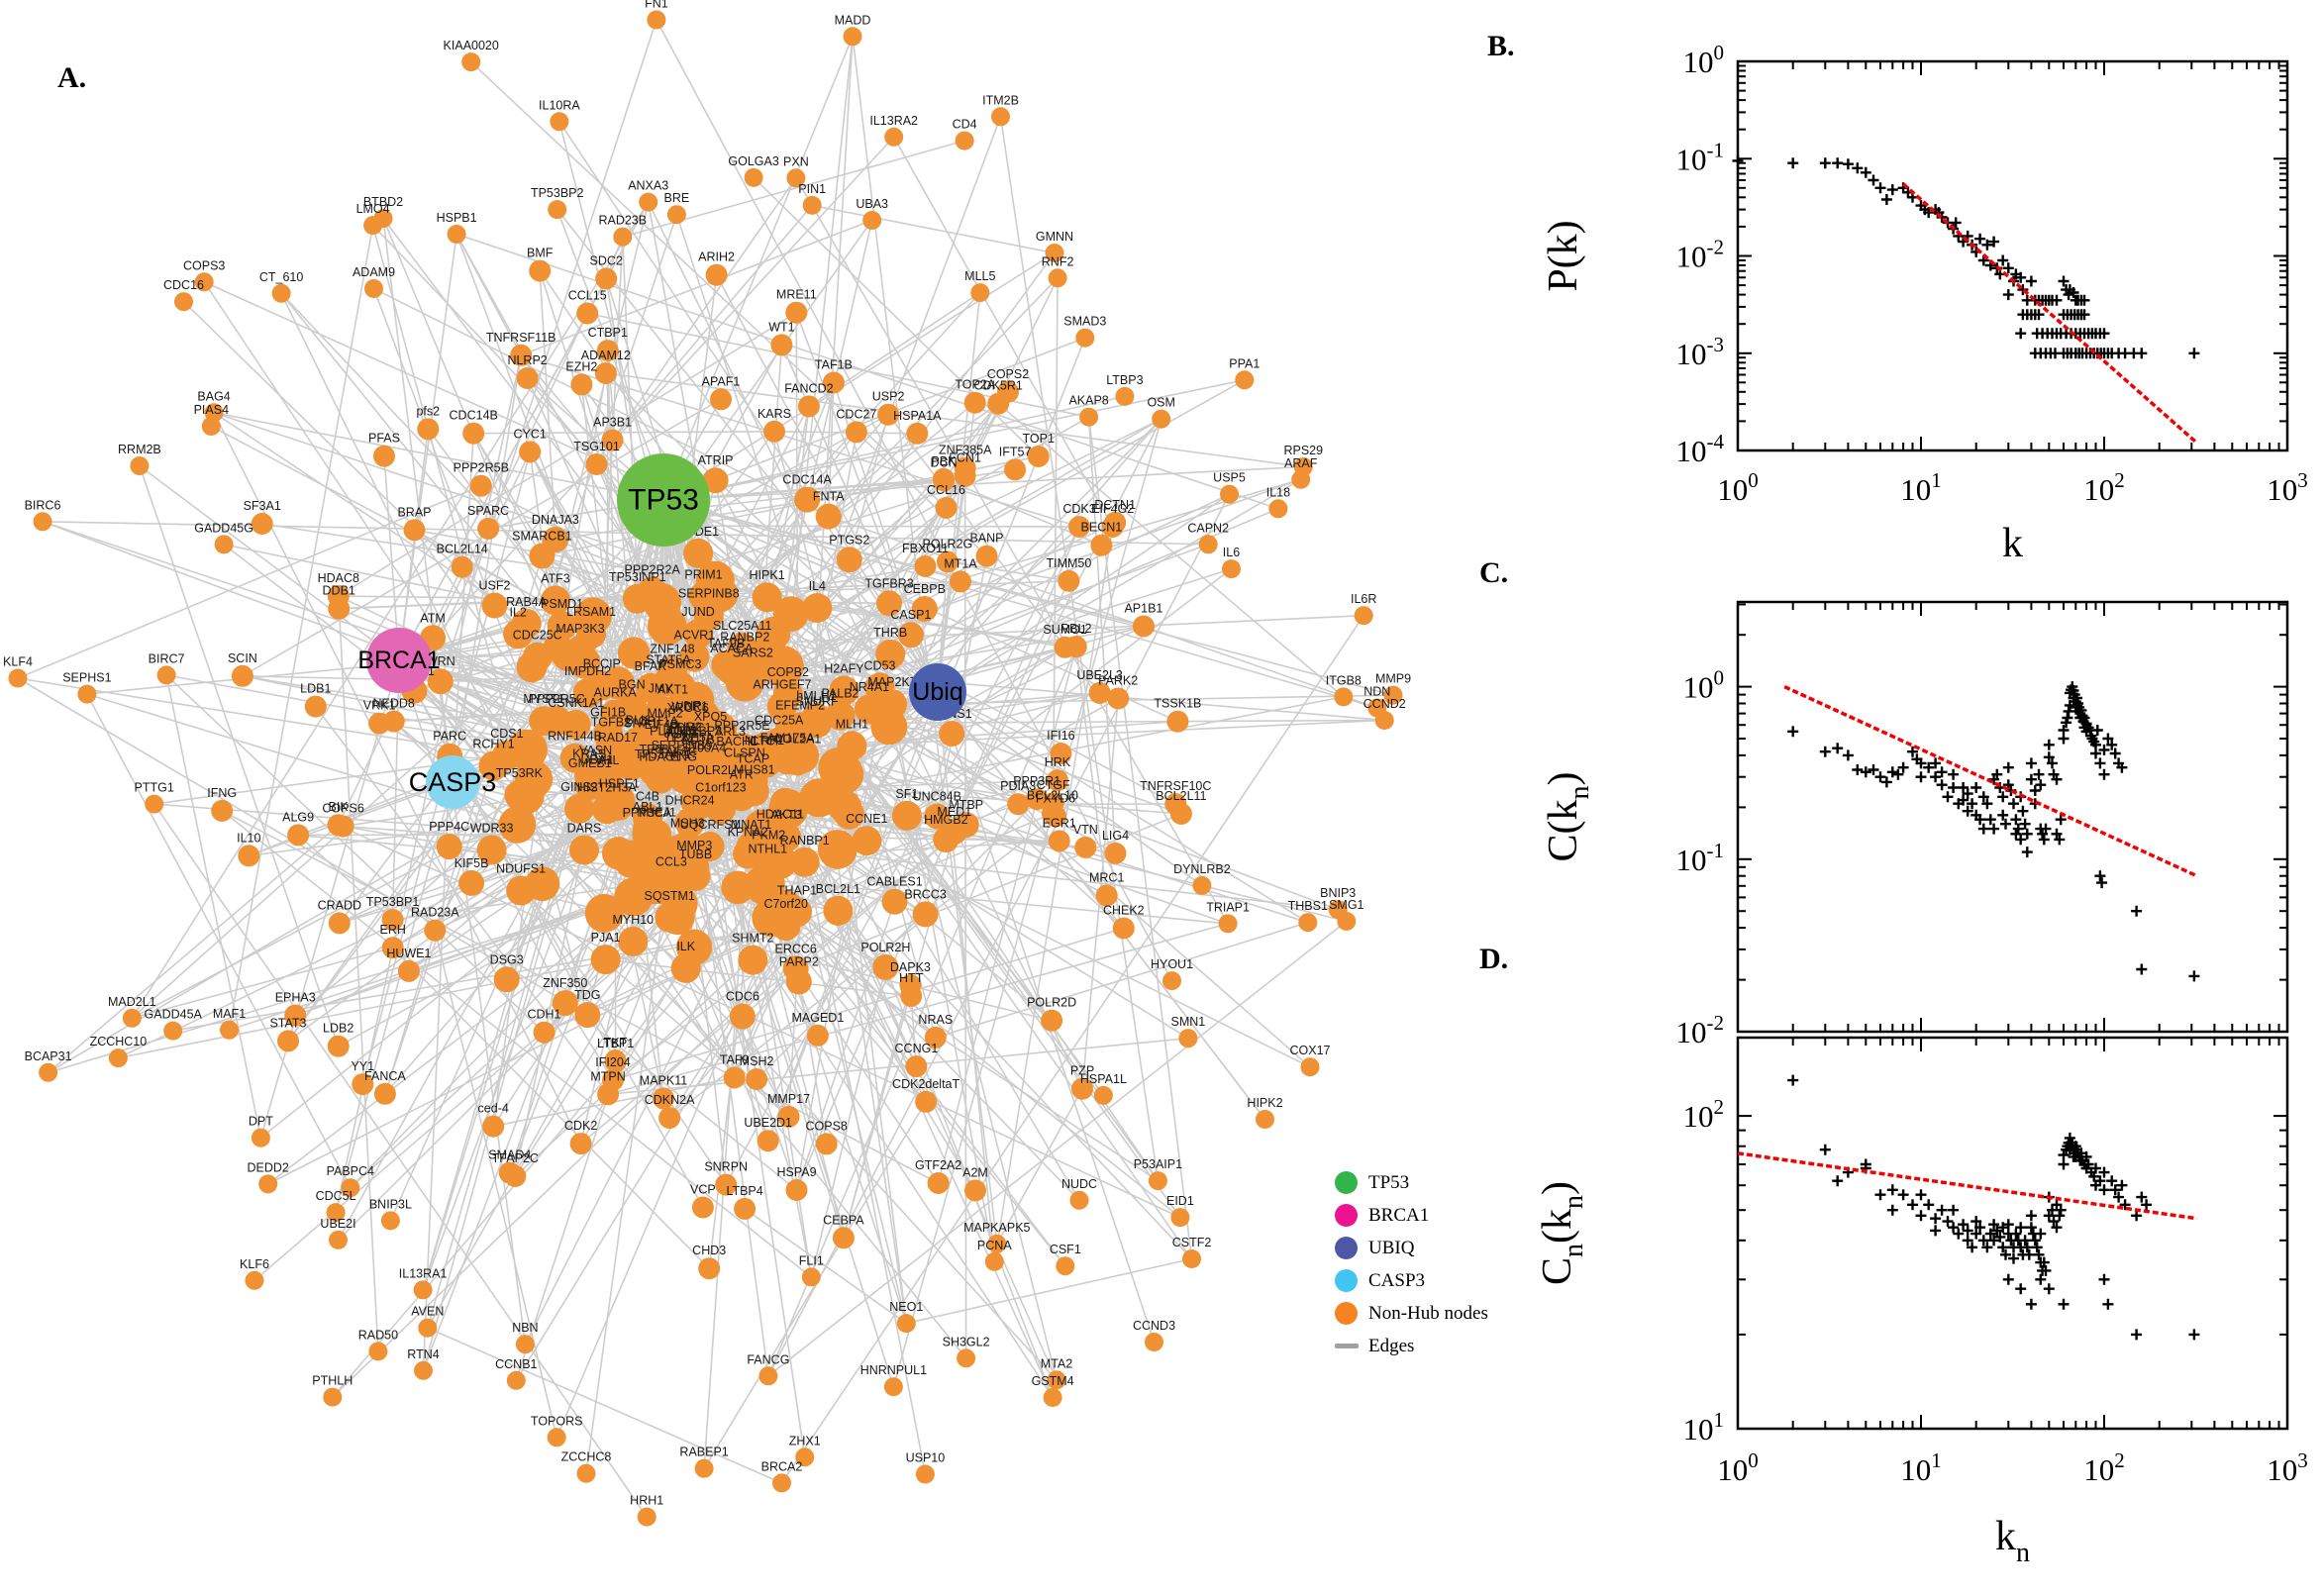 The image size is (2323, 1596). What do you see at coordinates (730, 732) in the screenshot?
I see `node-label: ARL3` at bounding box center [730, 732].